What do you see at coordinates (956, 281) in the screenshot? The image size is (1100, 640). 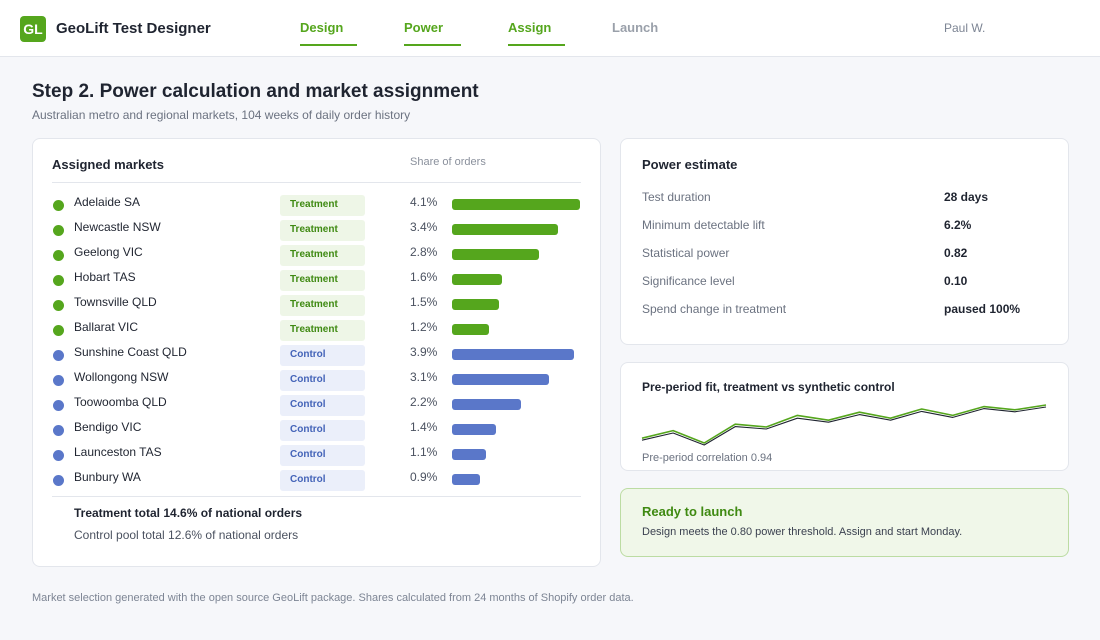 I see `significance-level-value: 0.10` at bounding box center [956, 281].